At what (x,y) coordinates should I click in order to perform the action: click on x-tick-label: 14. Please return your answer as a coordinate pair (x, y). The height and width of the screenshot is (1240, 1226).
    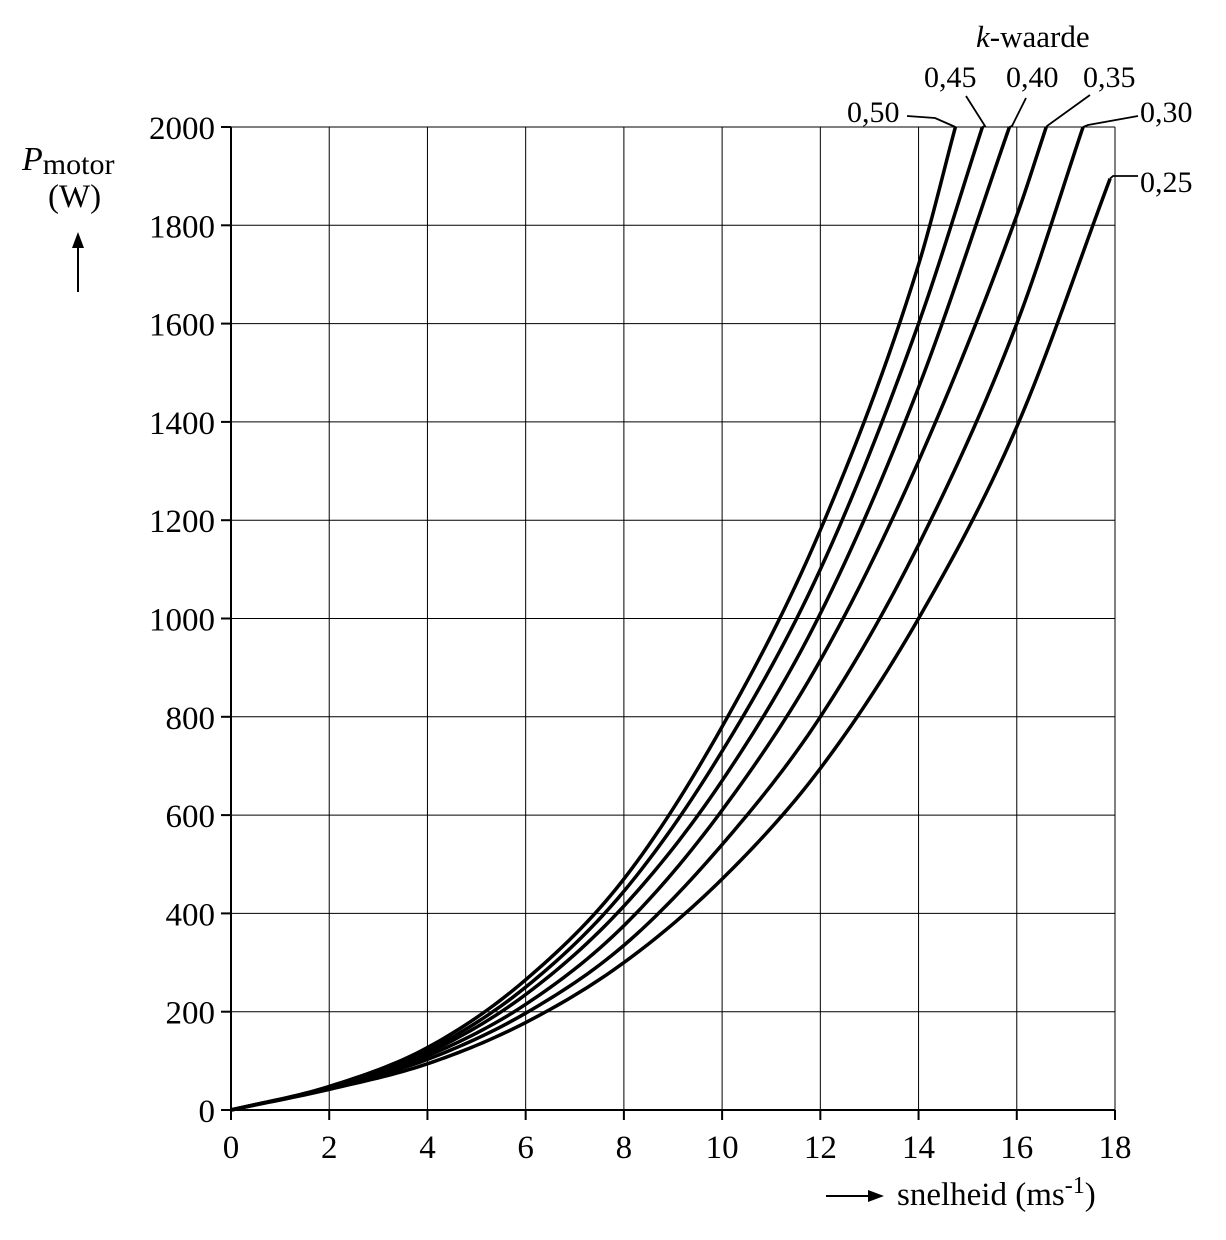
    Looking at the image, I should click on (918, 1148).